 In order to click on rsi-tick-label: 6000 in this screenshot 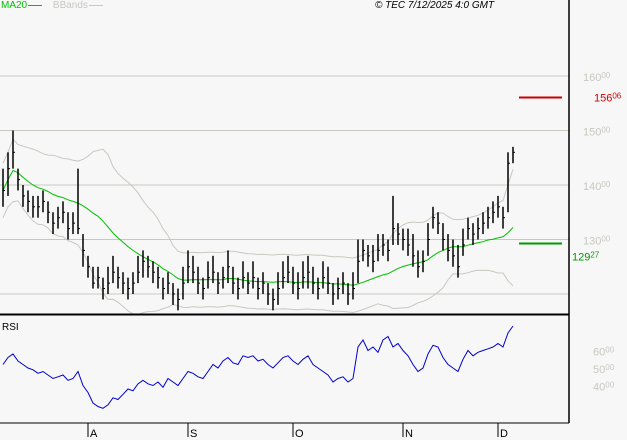, I will do `click(604, 352)`.